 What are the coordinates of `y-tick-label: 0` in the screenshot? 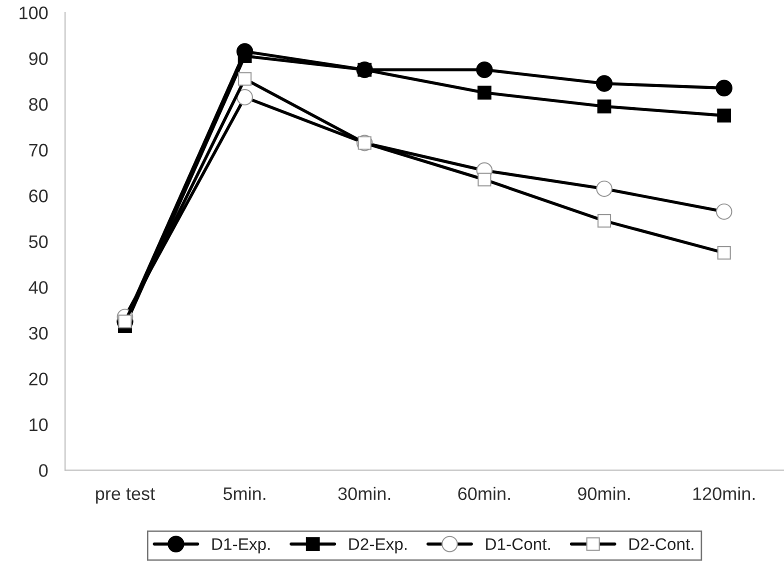 It's located at (43, 470).